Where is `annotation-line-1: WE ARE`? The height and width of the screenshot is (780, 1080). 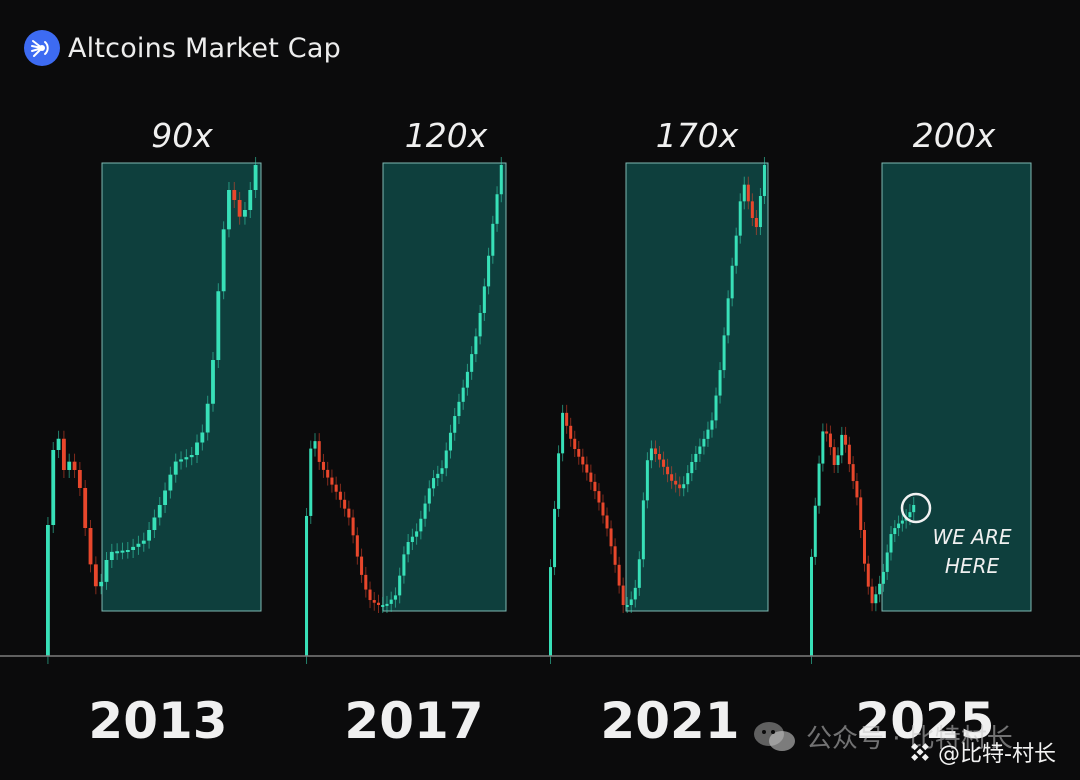
annotation-line-1: WE ARE is located at coordinates (972, 537).